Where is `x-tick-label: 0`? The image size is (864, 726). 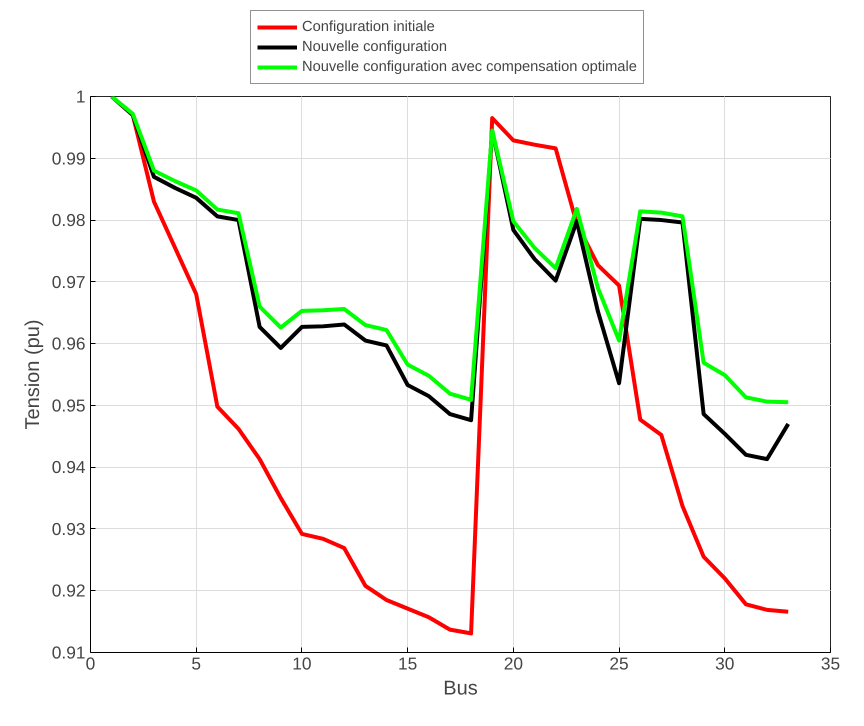
x-tick-label: 0 is located at coordinates (91, 664).